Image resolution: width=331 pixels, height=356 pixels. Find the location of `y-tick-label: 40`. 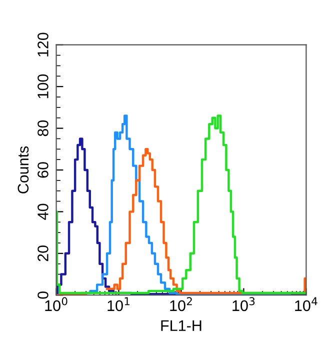

y-tick-label: 40 is located at coordinates (43, 212).